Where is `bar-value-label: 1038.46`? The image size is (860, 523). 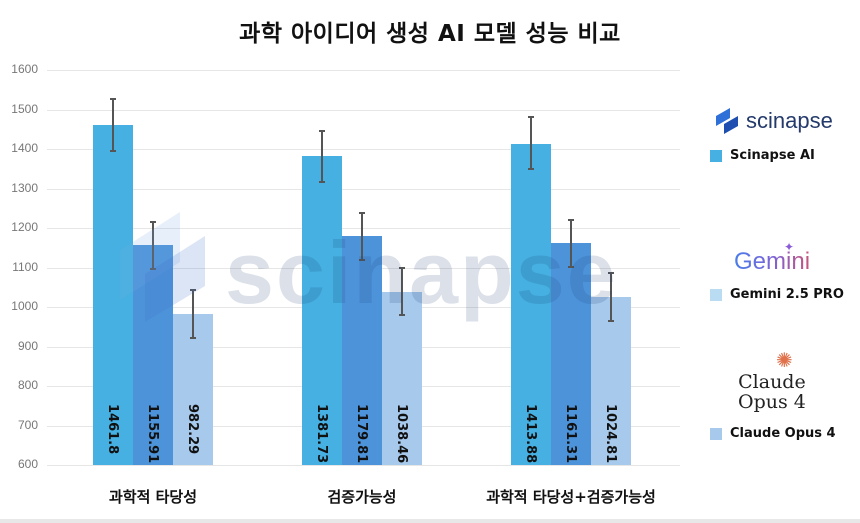 bar-value-label: 1038.46 is located at coordinates (401, 434).